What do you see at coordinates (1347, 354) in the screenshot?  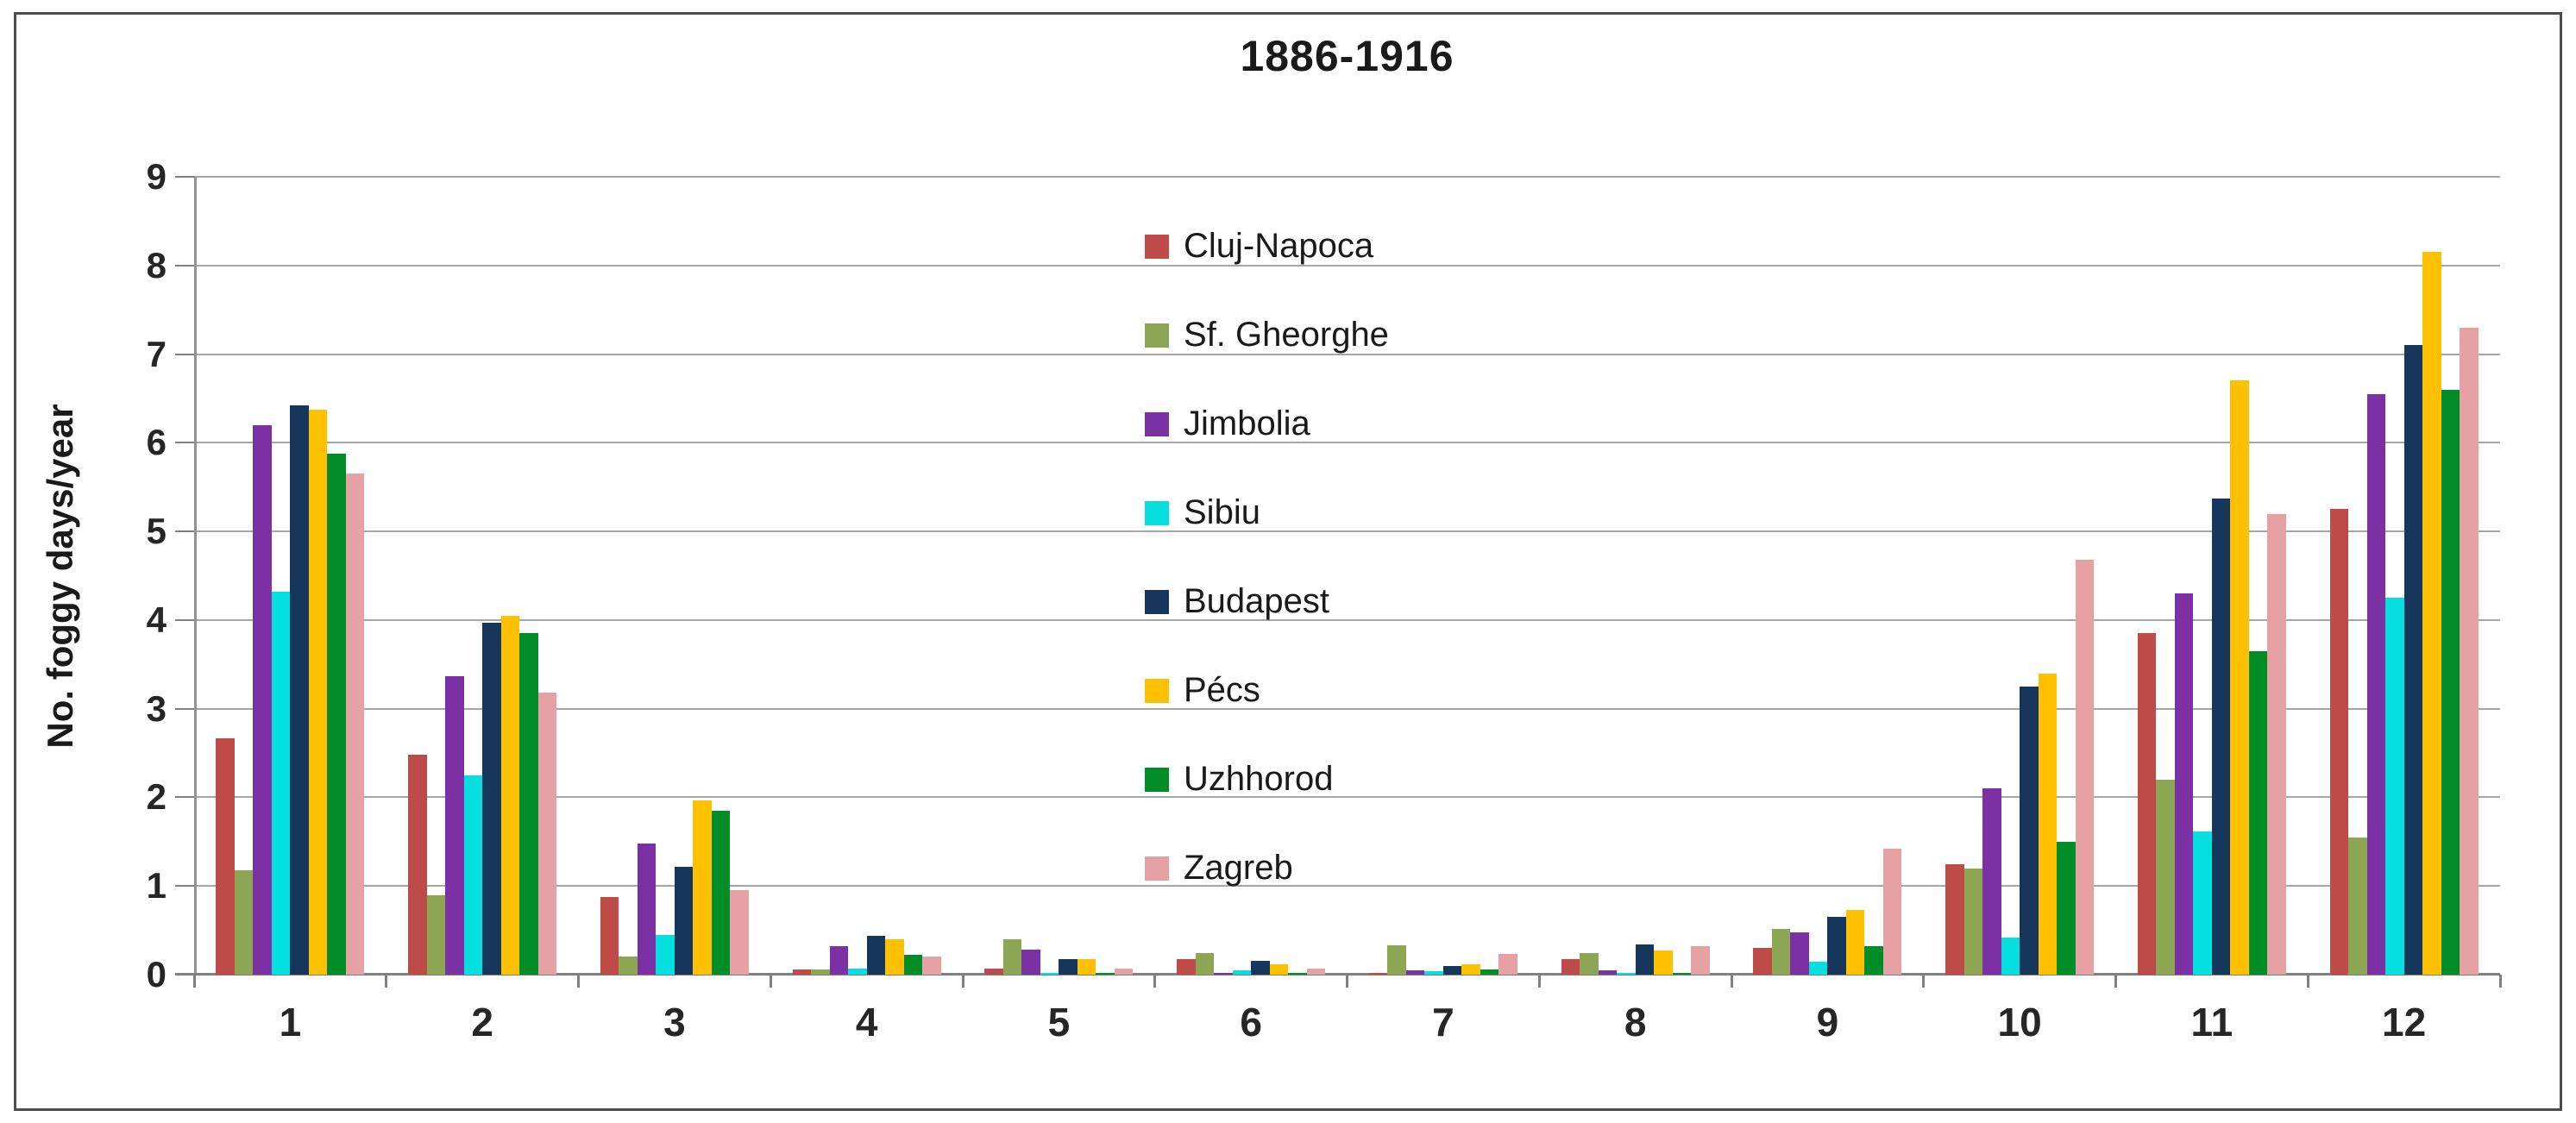 I see `gridline-y7` at bounding box center [1347, 354].